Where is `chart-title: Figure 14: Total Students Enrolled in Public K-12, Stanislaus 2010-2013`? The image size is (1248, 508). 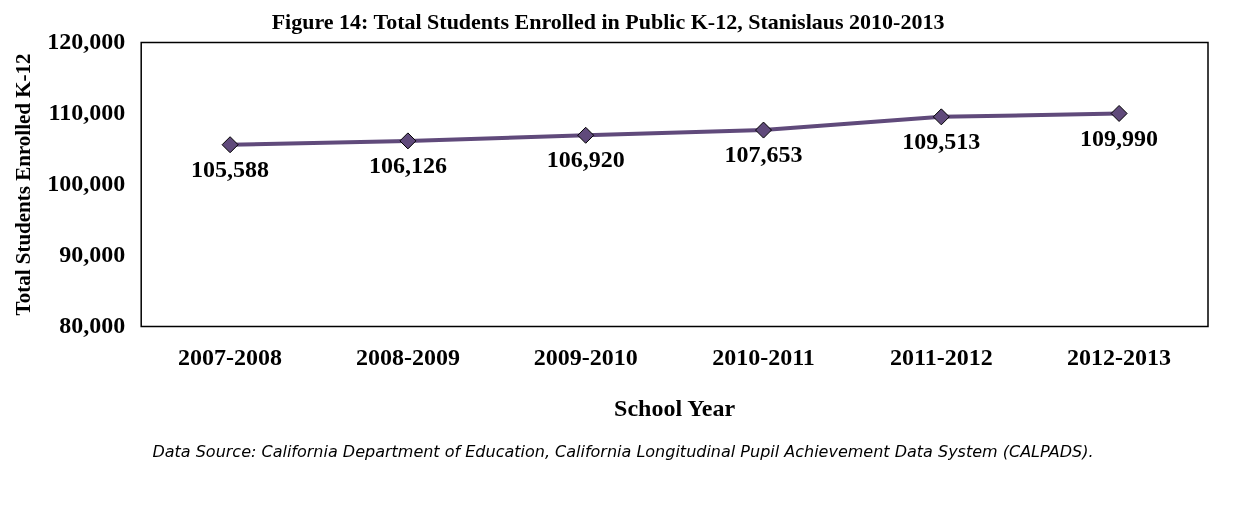
chart-title: Figure 14: Total Students Enrolled in Public K-12, Stanislaus 2010-2013 is located at coordinates (608, 21).